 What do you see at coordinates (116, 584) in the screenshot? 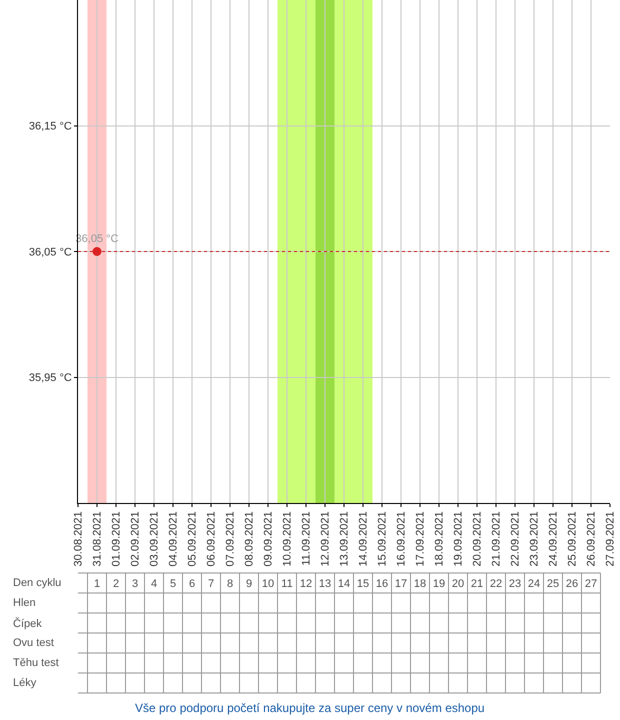
I see `x2-tick-label: 2` at bounding box center [116, 584].